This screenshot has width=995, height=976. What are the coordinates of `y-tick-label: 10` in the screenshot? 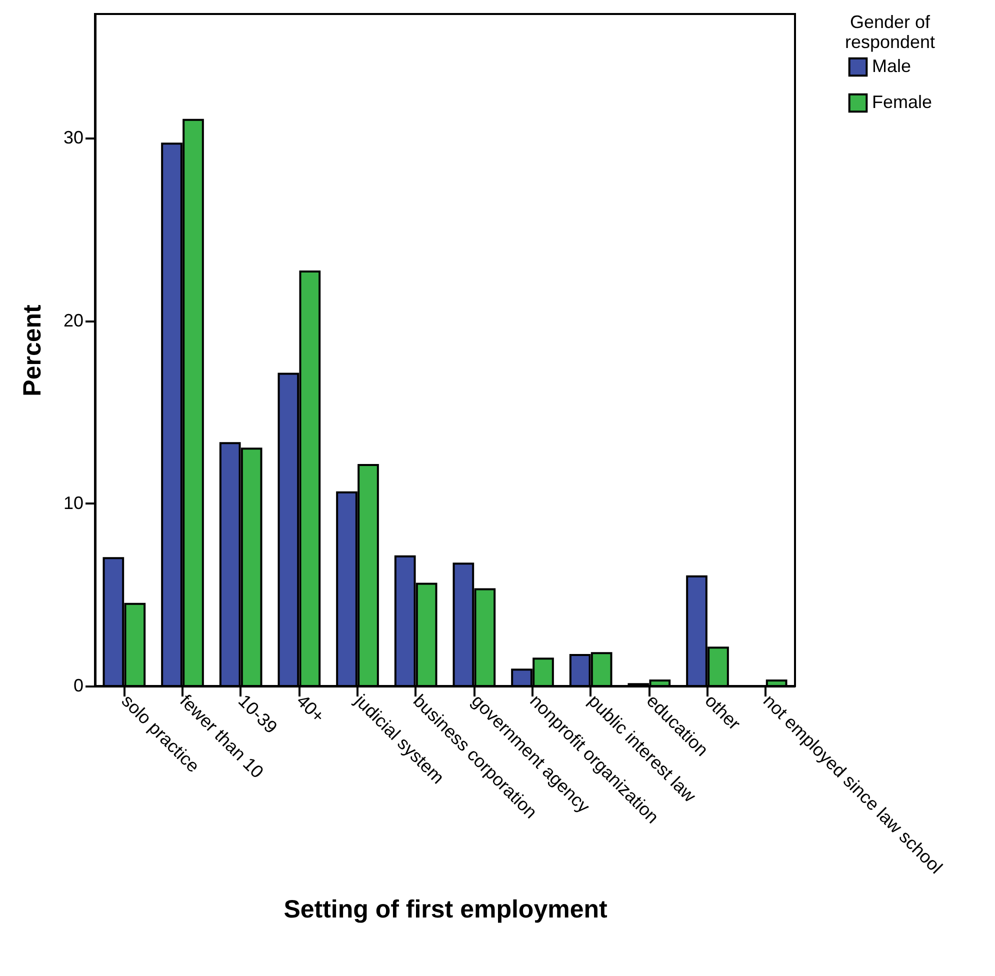 It's located at (73, 502).